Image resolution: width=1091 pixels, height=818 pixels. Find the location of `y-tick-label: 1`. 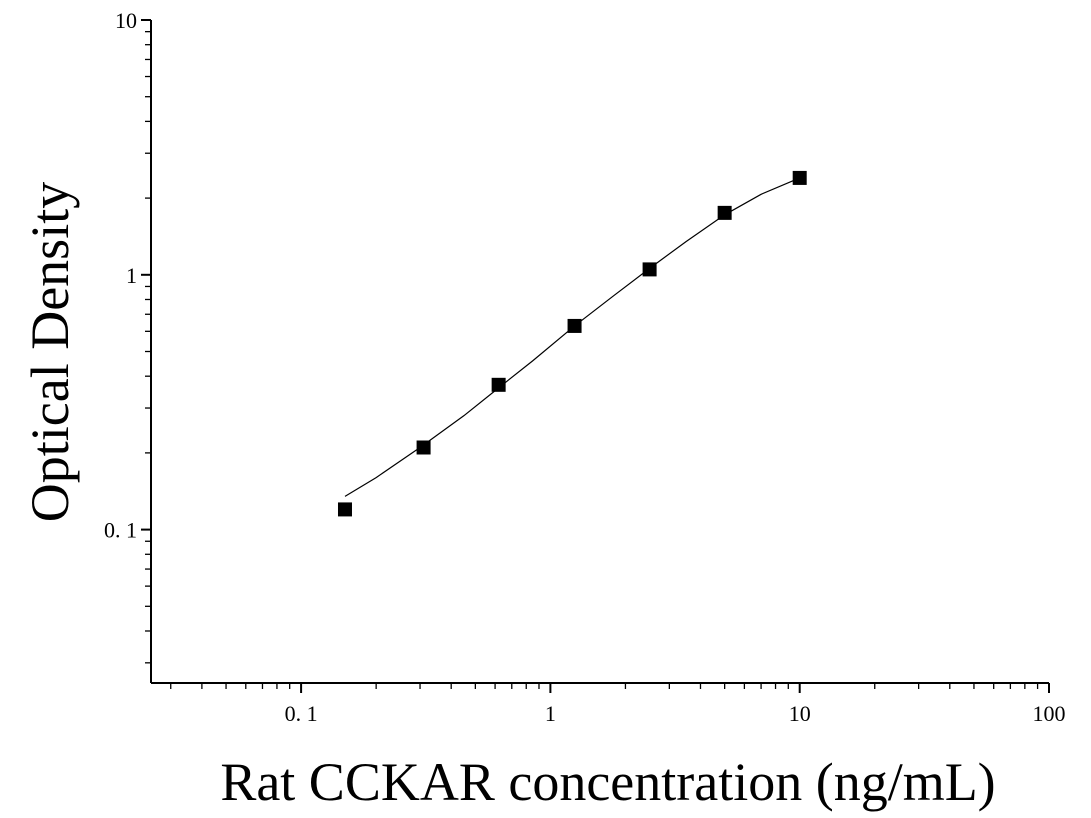

y-tick-label: 1 is located at coordinates (131, 275).